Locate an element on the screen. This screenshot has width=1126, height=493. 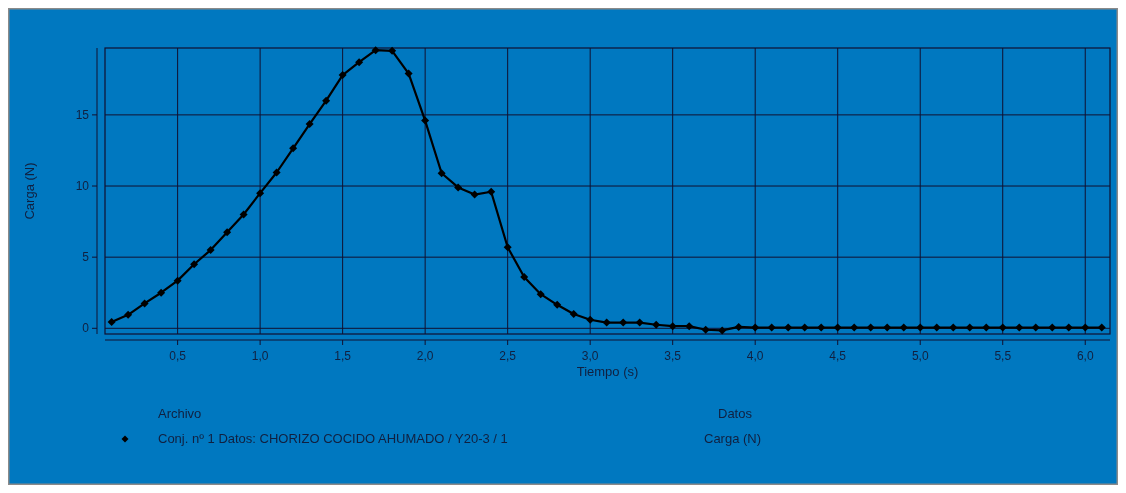
x-tick-label: 1,5 is located at coordinates (343, 356).